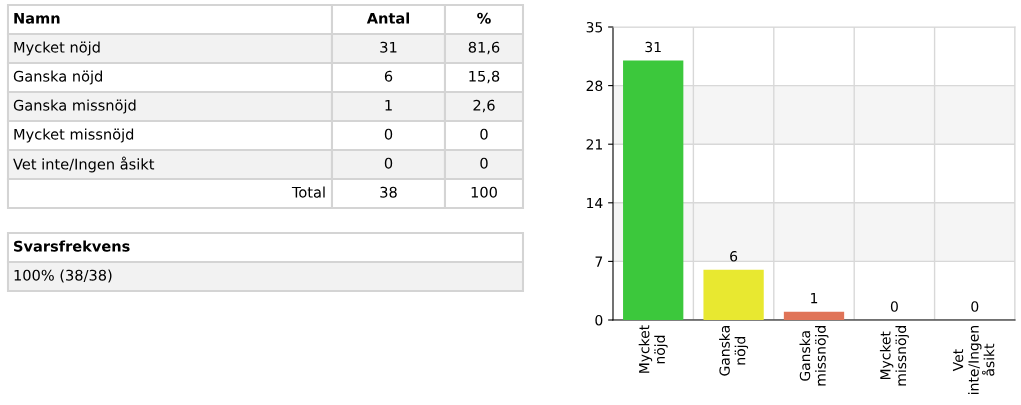 This screenshot has height=405, width=1021. I want to click on y-tick-label: 28, so click(594, 86).